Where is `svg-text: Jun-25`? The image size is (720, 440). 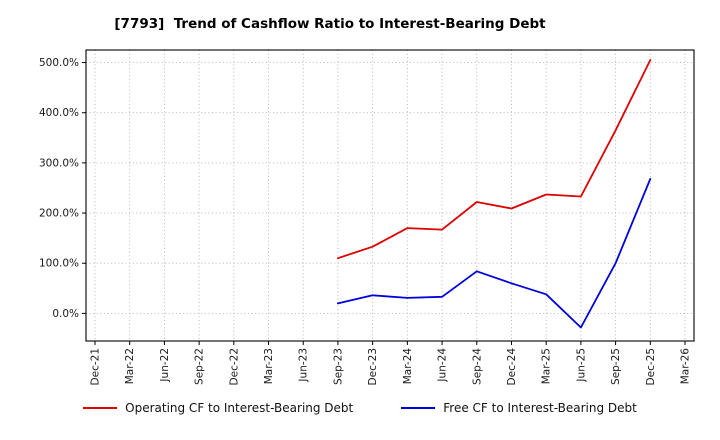 svg-text: Jun-25 is located at coordinates (581, 365).